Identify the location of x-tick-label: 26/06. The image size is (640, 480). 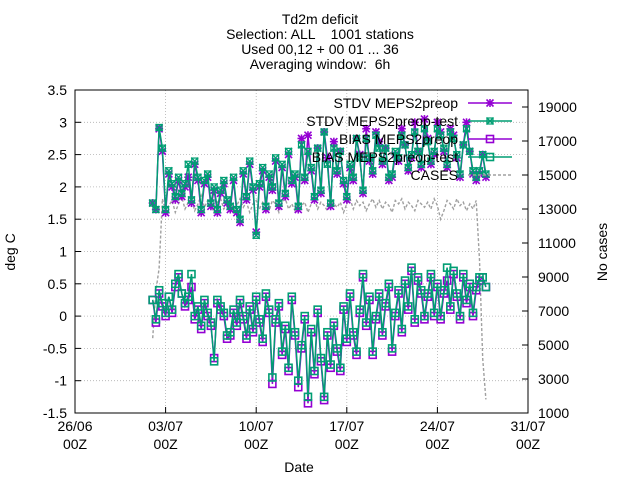
(74, 426).